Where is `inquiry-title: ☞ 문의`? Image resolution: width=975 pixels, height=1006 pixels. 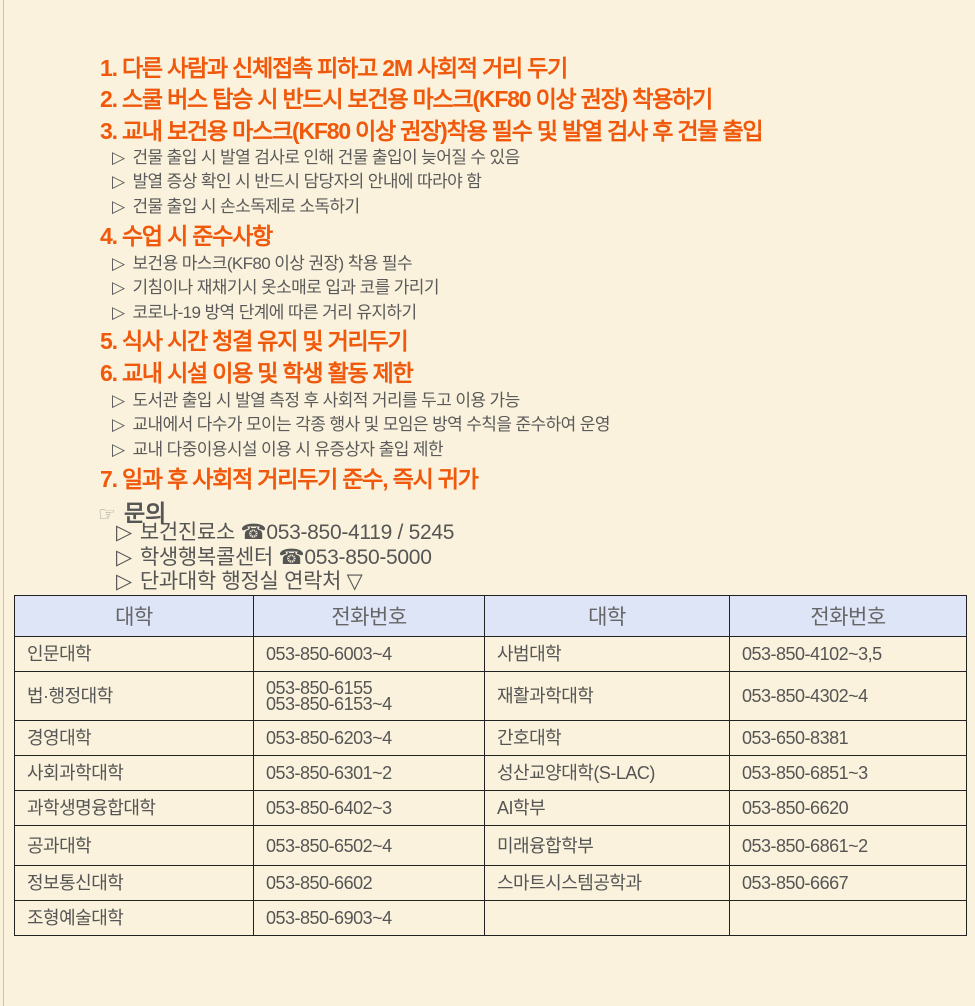 inquiry-title: ☞ 문의 is located at coordinates (132, 511).